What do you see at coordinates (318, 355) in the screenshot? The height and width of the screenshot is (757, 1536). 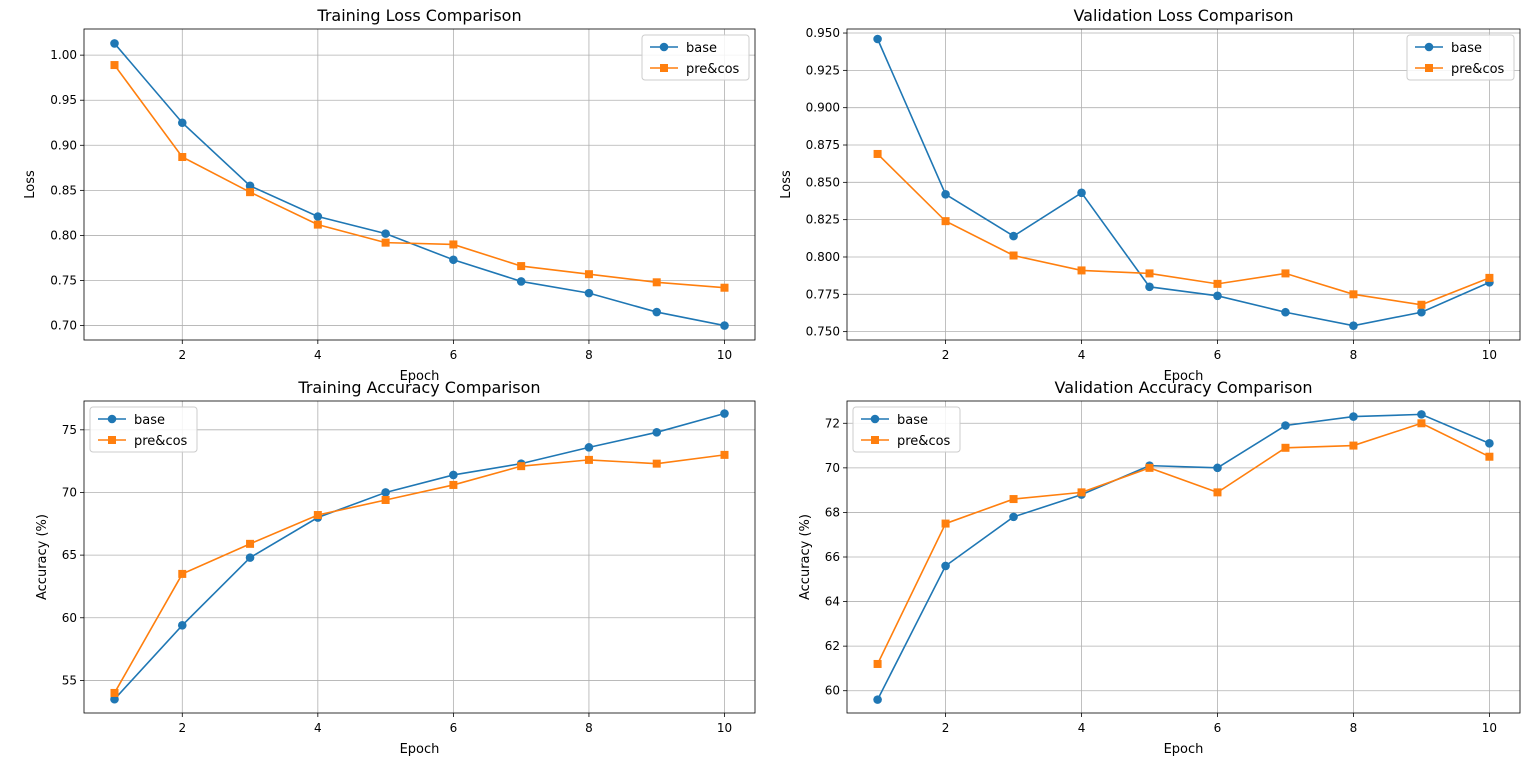 I see `training-loss-x-tick-label: 4` at bounding box center [318, 355].